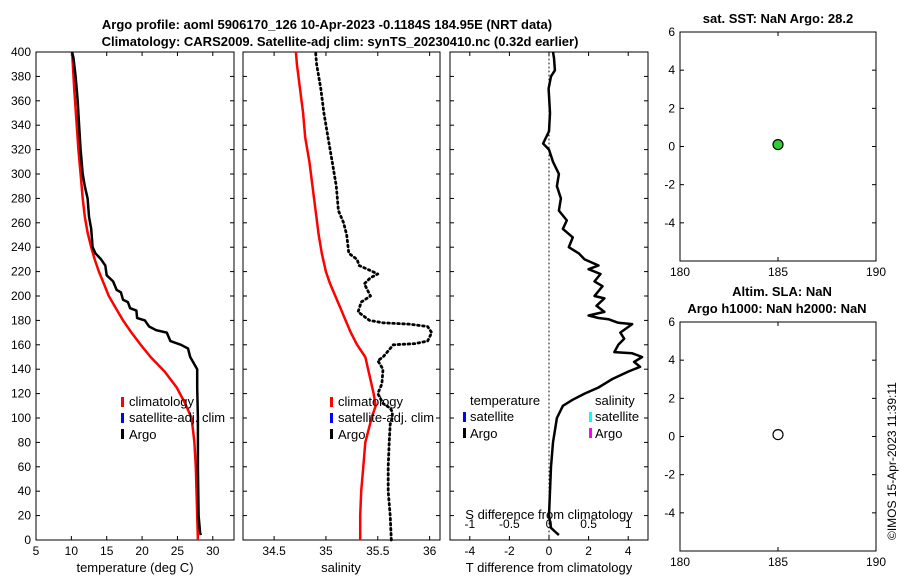  What do you see at coordinates (782, 291) in the screenshot?
I see `sla-title-line-1: Altim. SLA: NaN` at bounding box center [782, 291].